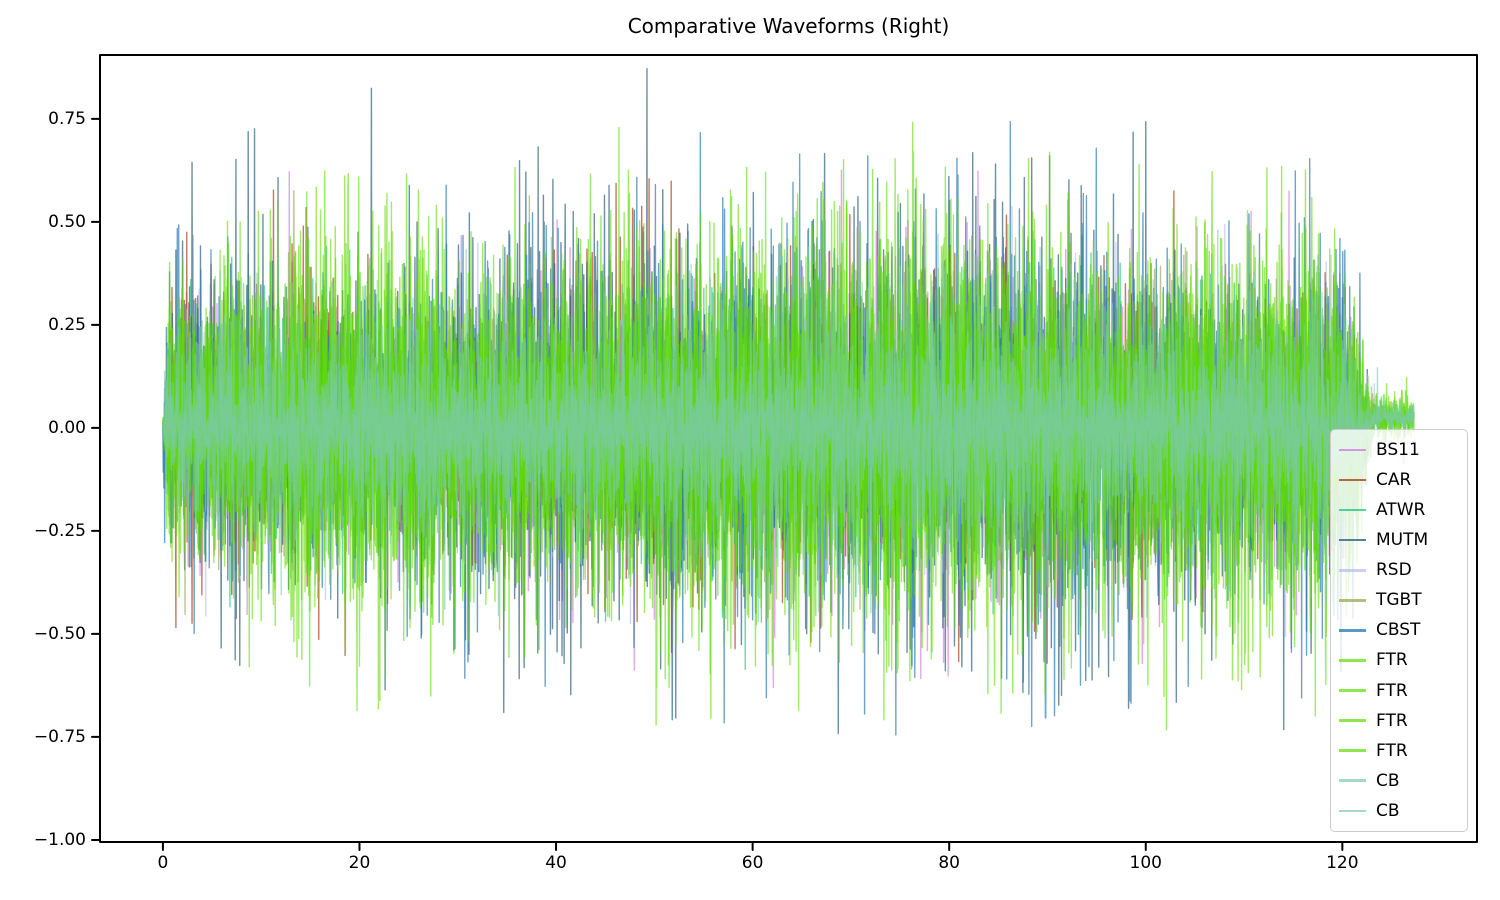 This screenshot has width=1500, height=900. I want to click on y-axis-tick-label: −0.50, so click(59, 633).